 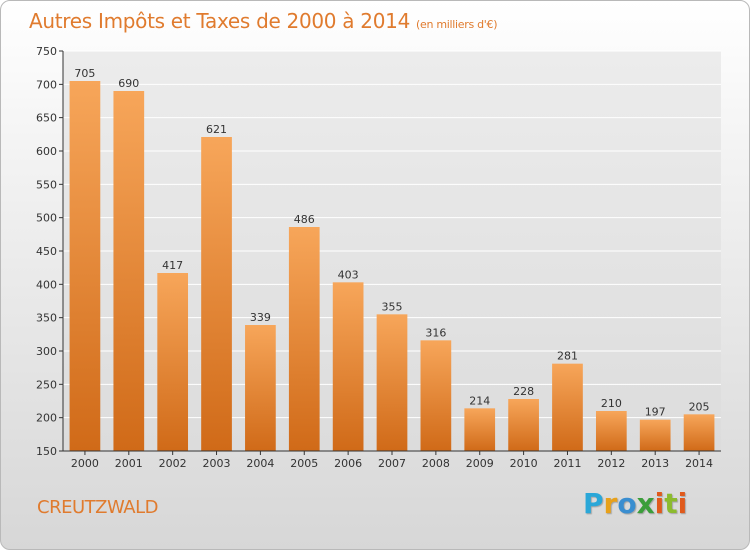 What do you see at coordinates (173, 463) in the screenshot?
I see `x-tick-label: 2002` at bounding box center [173, 463].